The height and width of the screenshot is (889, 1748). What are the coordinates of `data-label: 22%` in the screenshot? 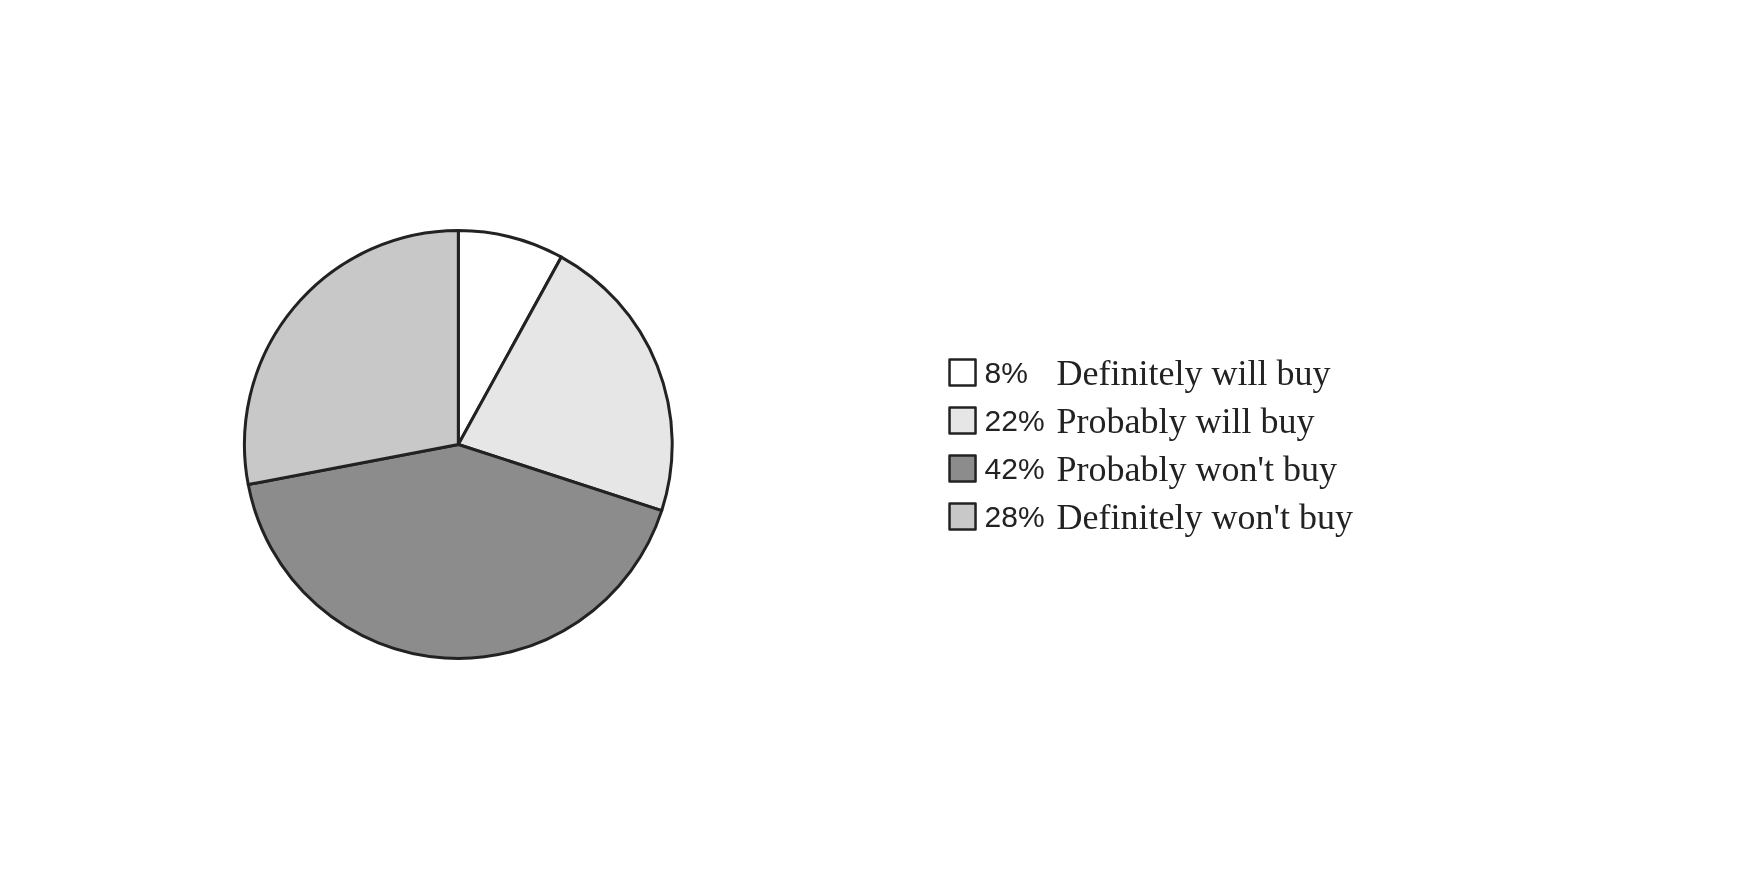 It's located at (1014, 420).